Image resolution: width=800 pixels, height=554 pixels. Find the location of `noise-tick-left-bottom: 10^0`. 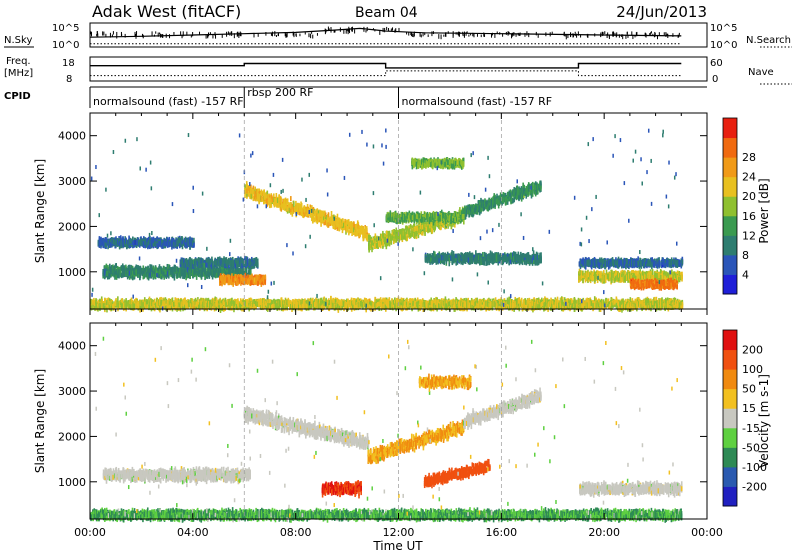

noise-tick-left-bottom: 10^0 is located at coordinates (65, 45).